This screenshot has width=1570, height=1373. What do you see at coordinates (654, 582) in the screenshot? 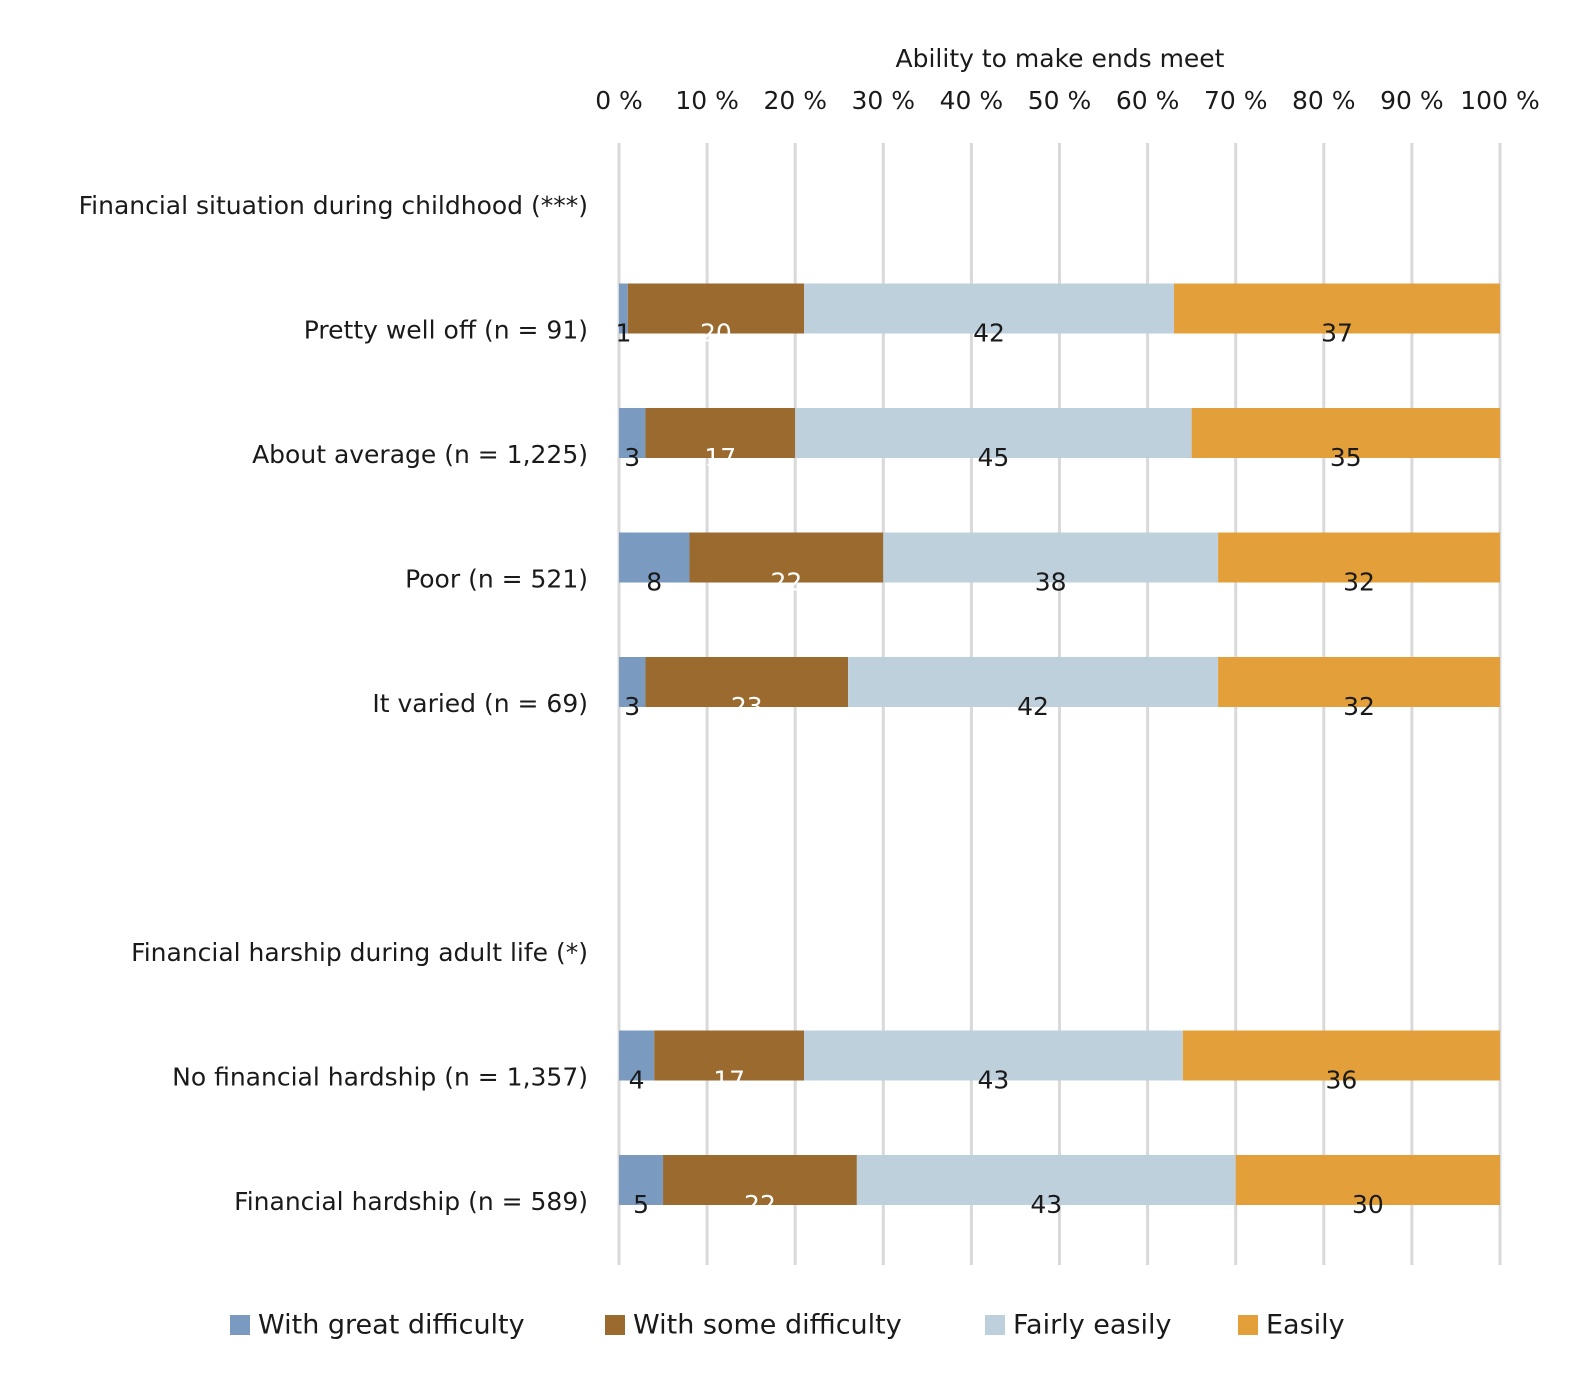
I see `value-label: 8` at bounding box center [654, 582].